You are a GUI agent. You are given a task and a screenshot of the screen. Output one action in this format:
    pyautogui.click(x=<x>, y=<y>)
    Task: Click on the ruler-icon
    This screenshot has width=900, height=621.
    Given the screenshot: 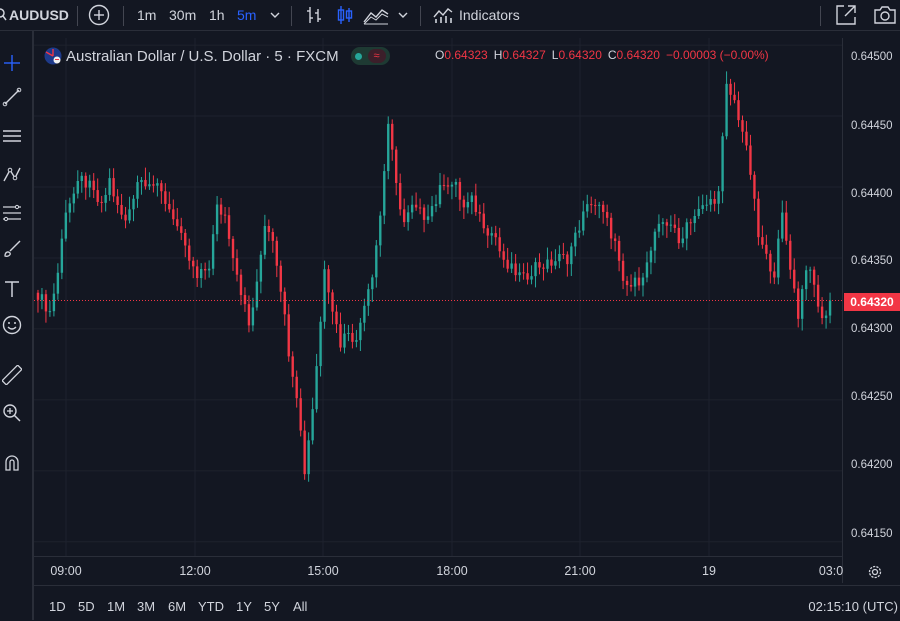 What is the action you would take?
    pyautogui.click(x=12, y=375)
    